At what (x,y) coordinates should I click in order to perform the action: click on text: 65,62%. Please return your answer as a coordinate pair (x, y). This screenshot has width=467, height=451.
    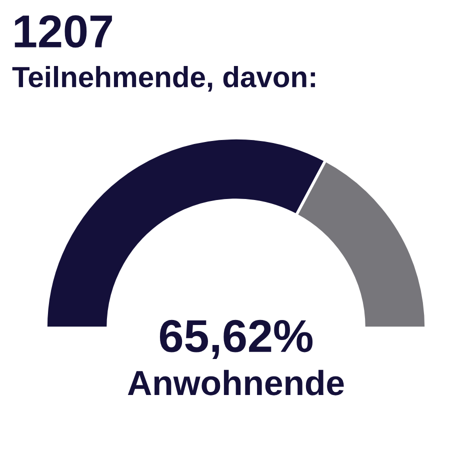
    Looking at the image, I should click on (236, 339).